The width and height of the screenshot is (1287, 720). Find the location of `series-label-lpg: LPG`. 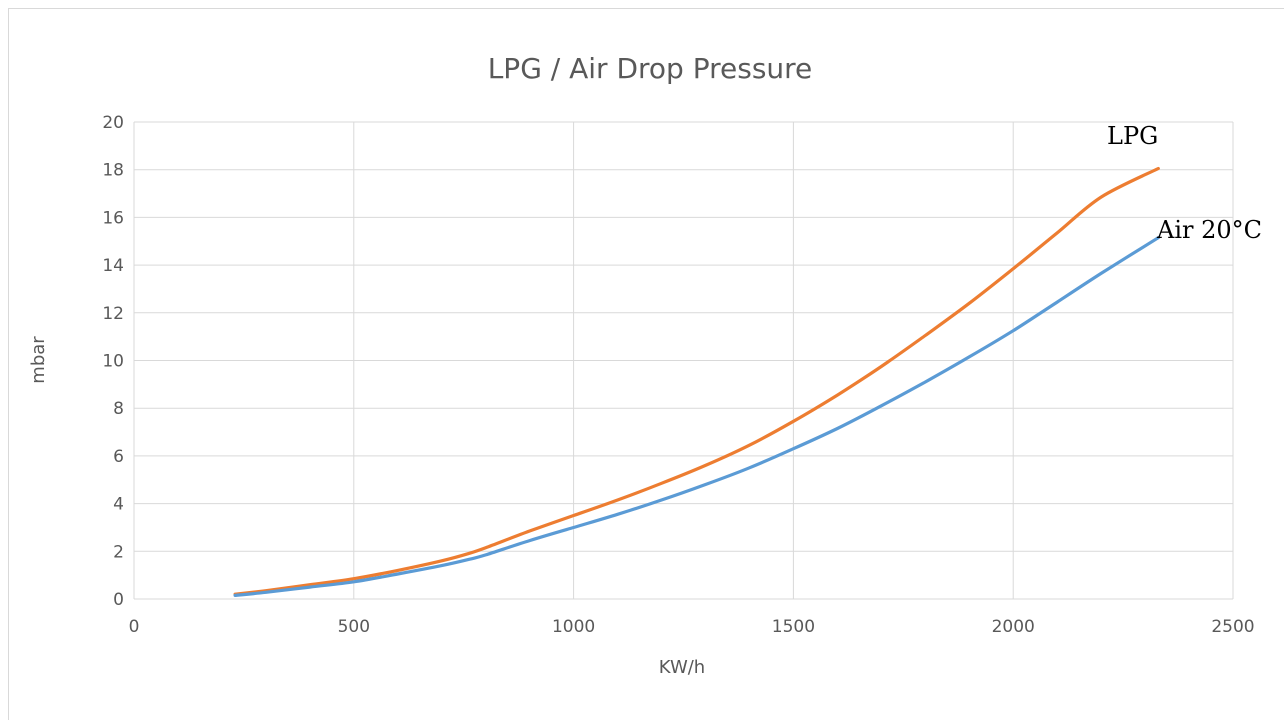

series-label-lpg: LPG is located at coordinates (1132, 136).